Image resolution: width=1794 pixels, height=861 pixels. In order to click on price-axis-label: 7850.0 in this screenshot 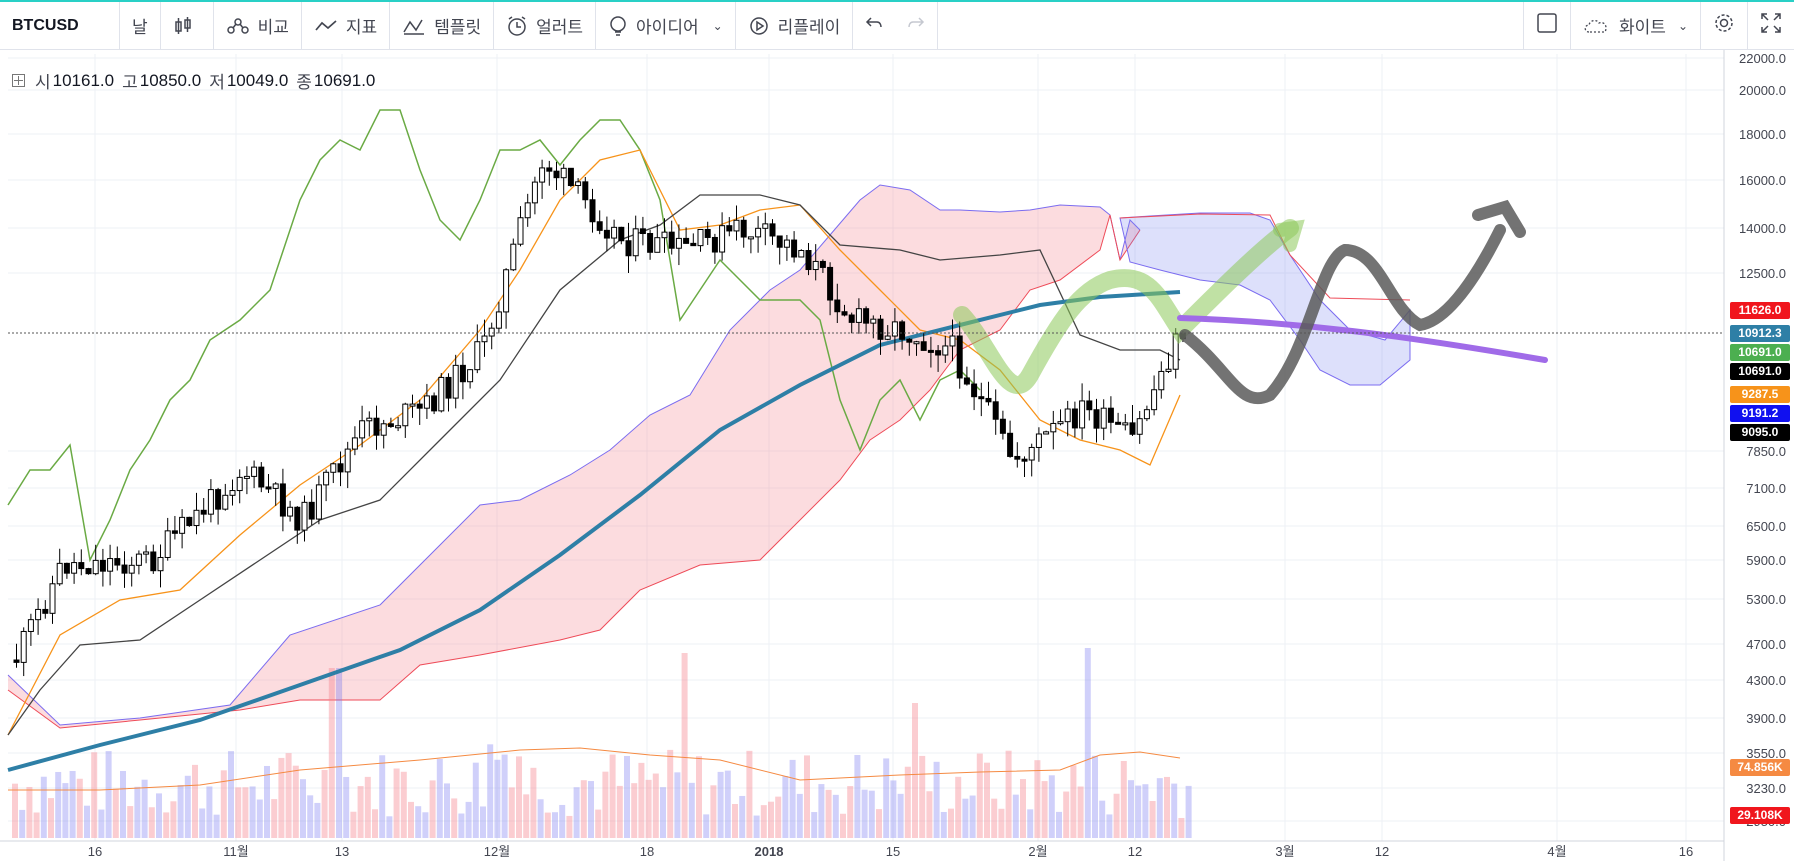, I will do `click(1766, 451)`.